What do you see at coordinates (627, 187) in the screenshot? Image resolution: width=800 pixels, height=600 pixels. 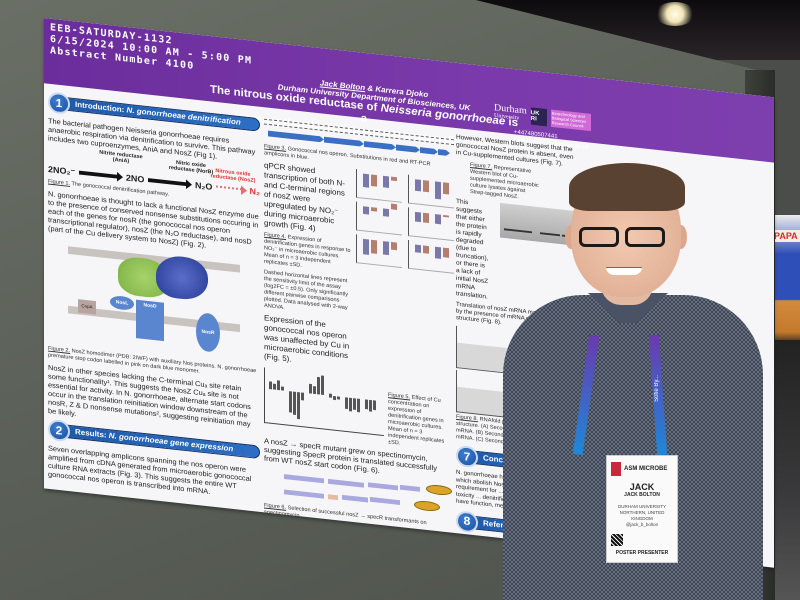 I see `hair` at bounding box center [627, 187].